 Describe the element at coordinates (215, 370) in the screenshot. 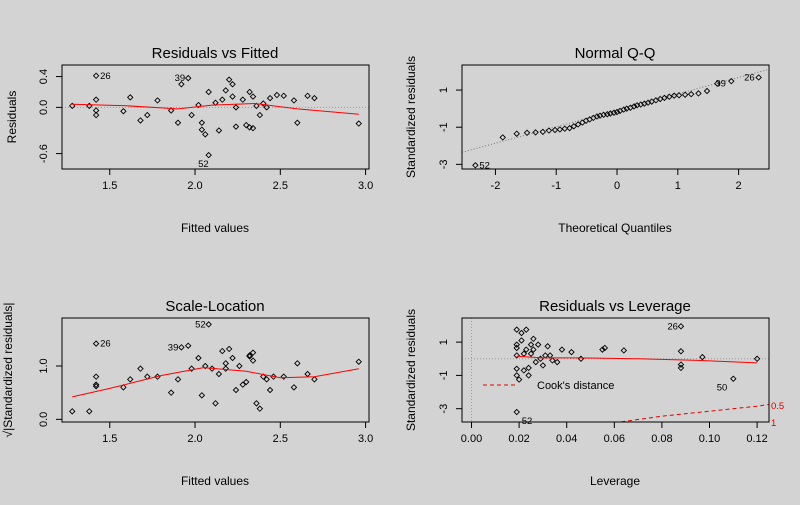

I see `panel3-frame` at that location.